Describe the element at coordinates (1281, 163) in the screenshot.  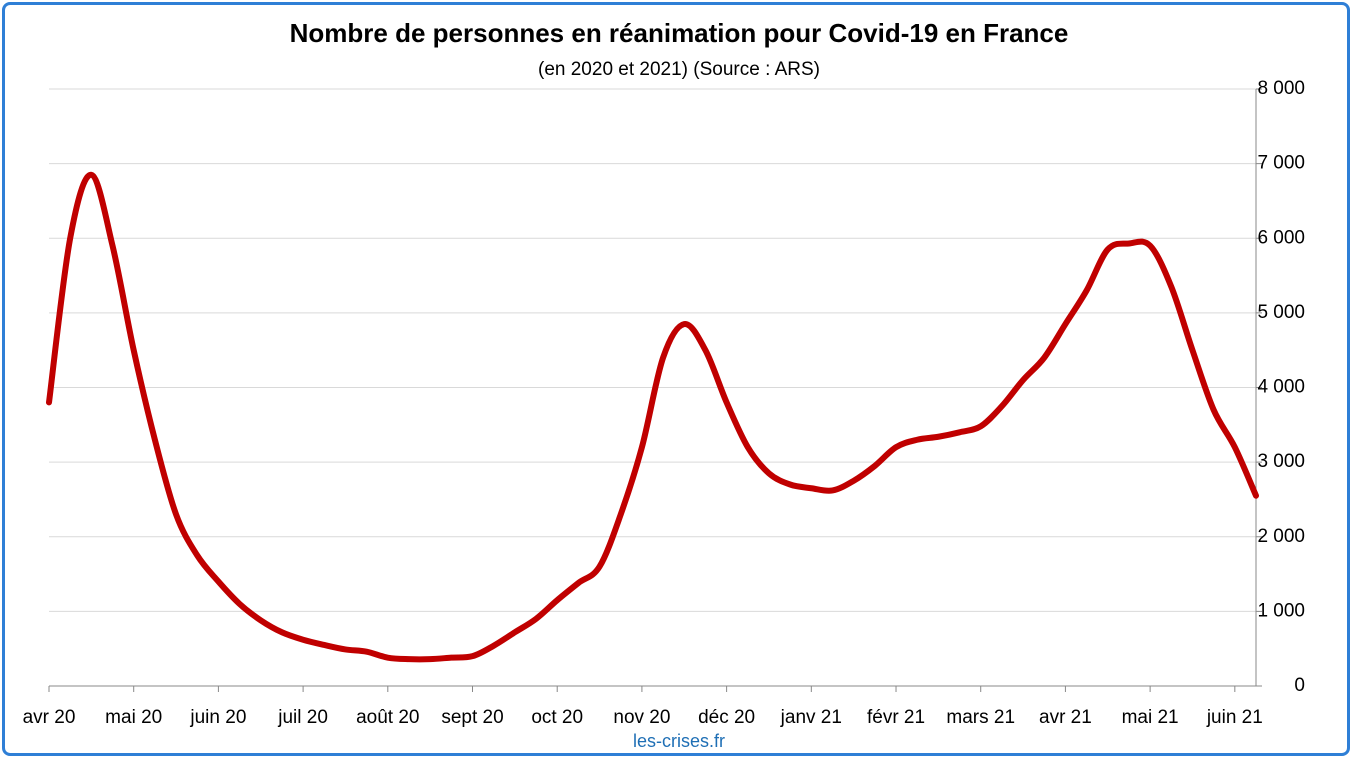
I see `y-tick-label: 7 000` at that location.